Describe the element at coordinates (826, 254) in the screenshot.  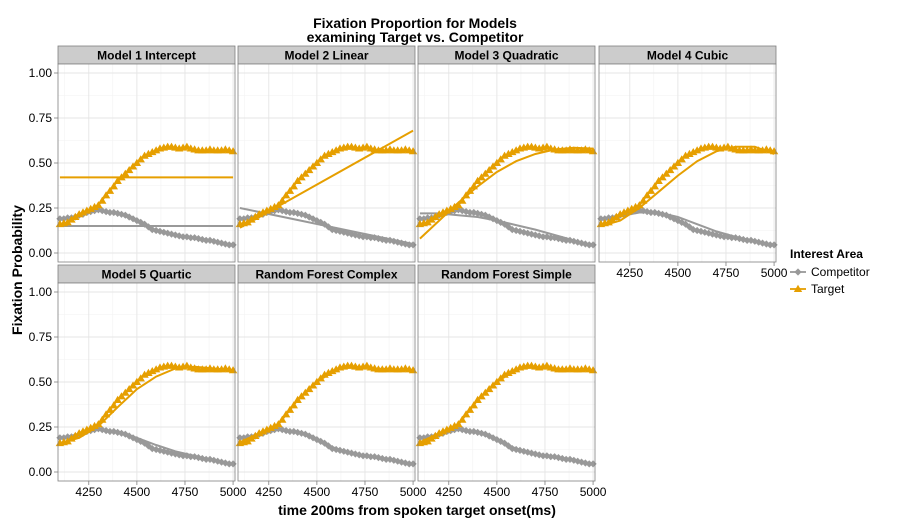
I see `legend-title: Interest Area` at that location.